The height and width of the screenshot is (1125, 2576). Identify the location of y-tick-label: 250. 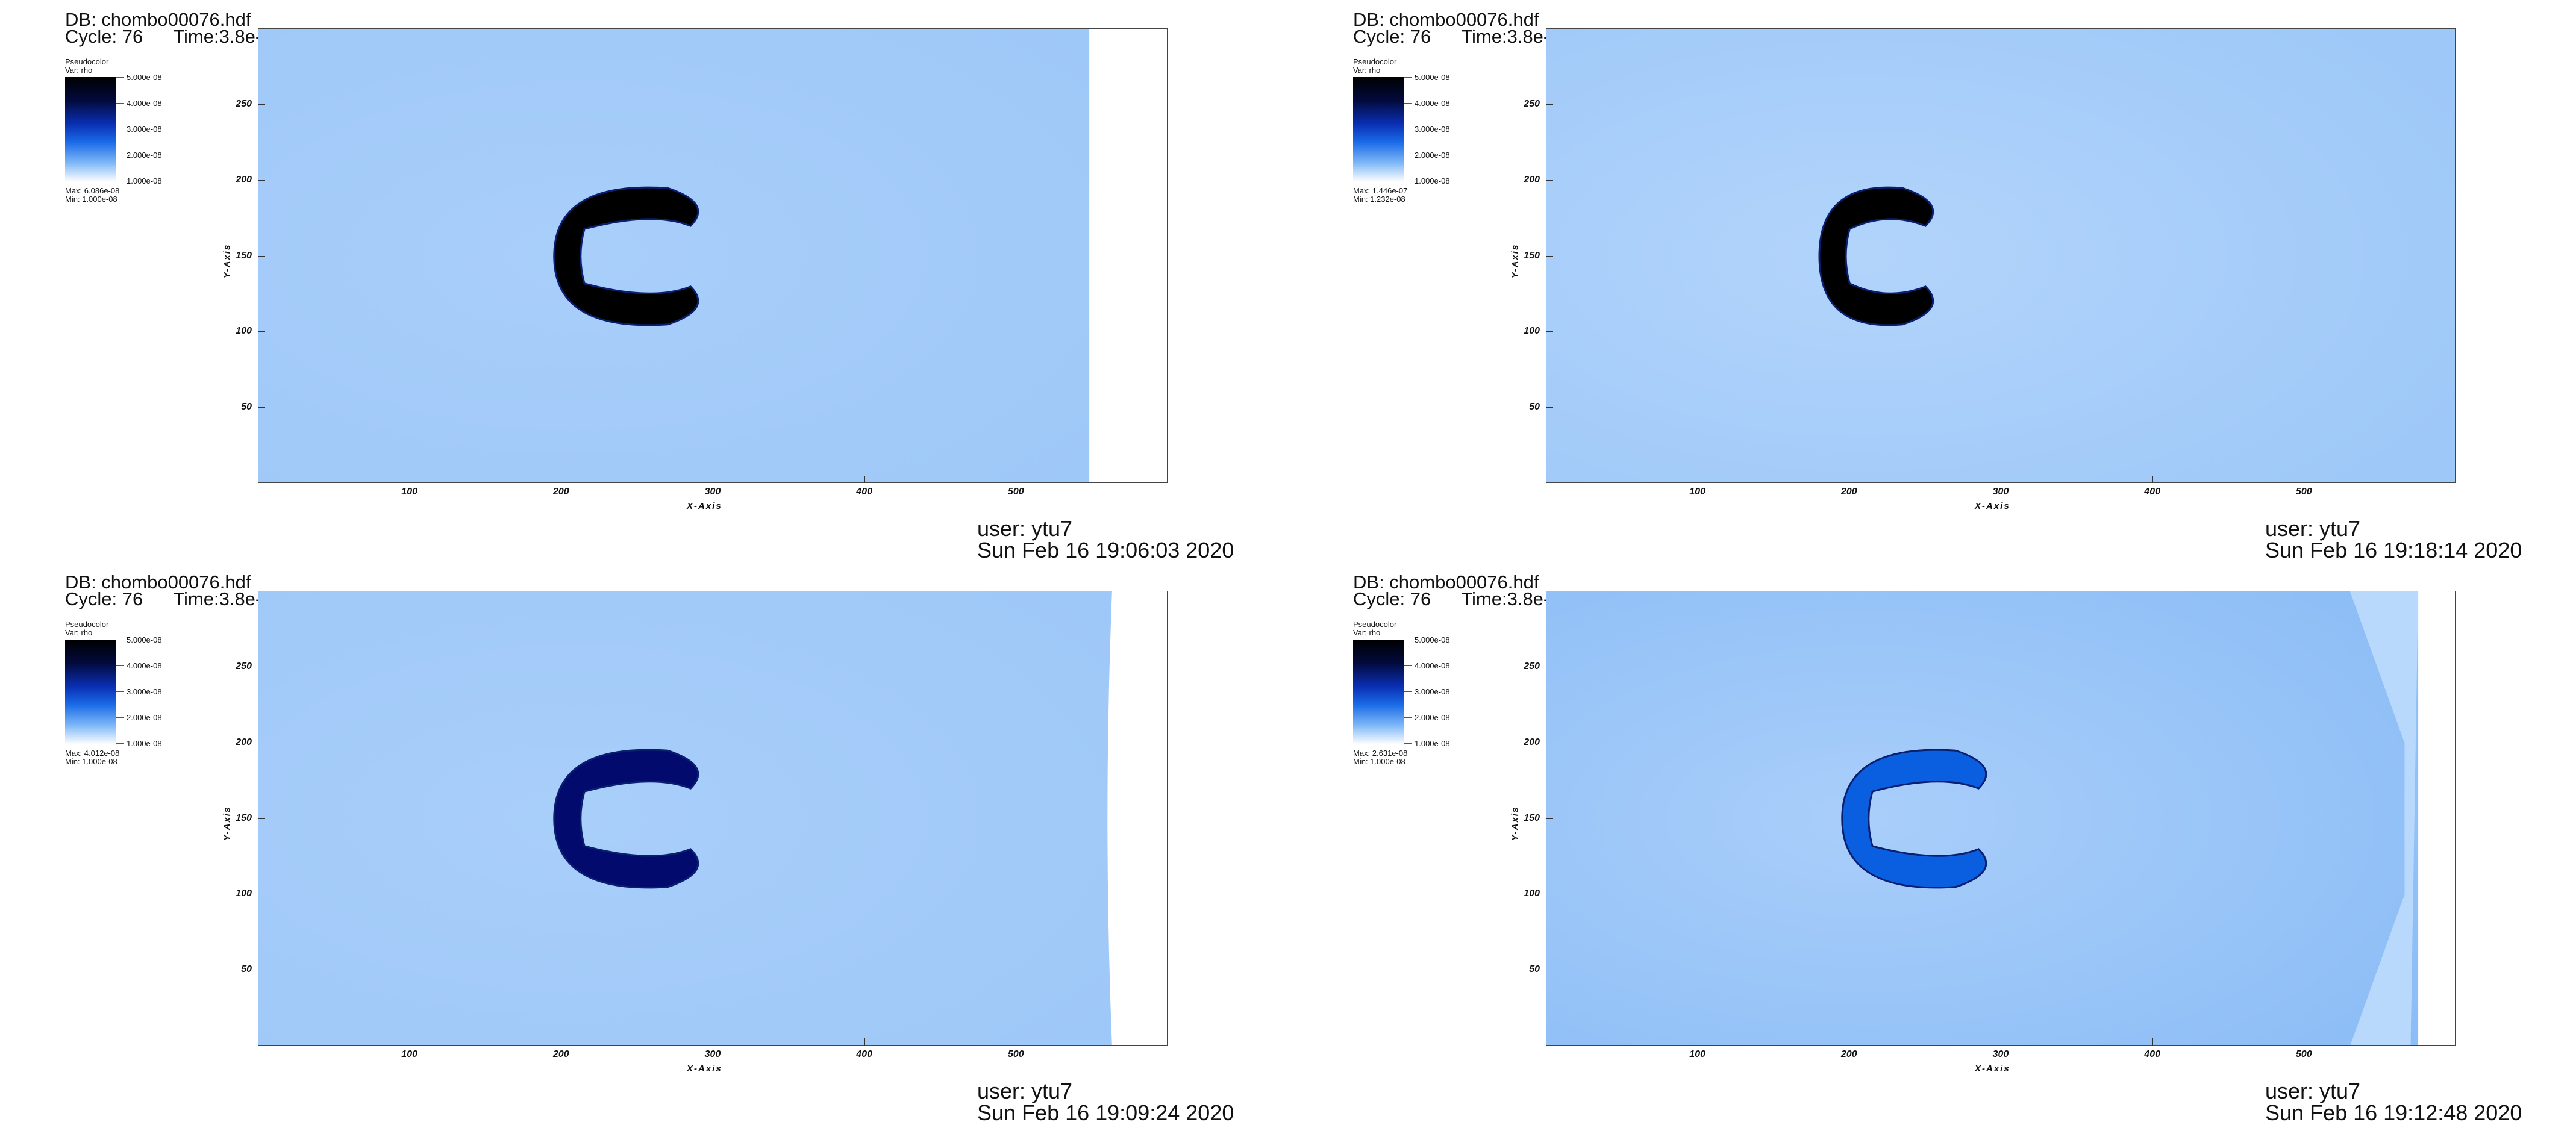
(244, 103).